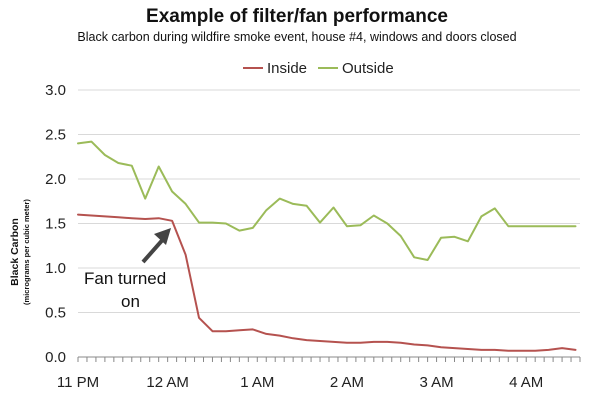 This screenshot has width=595, height=408. I want to click on y-tick-label-3: 1.5, so click(55, 224).